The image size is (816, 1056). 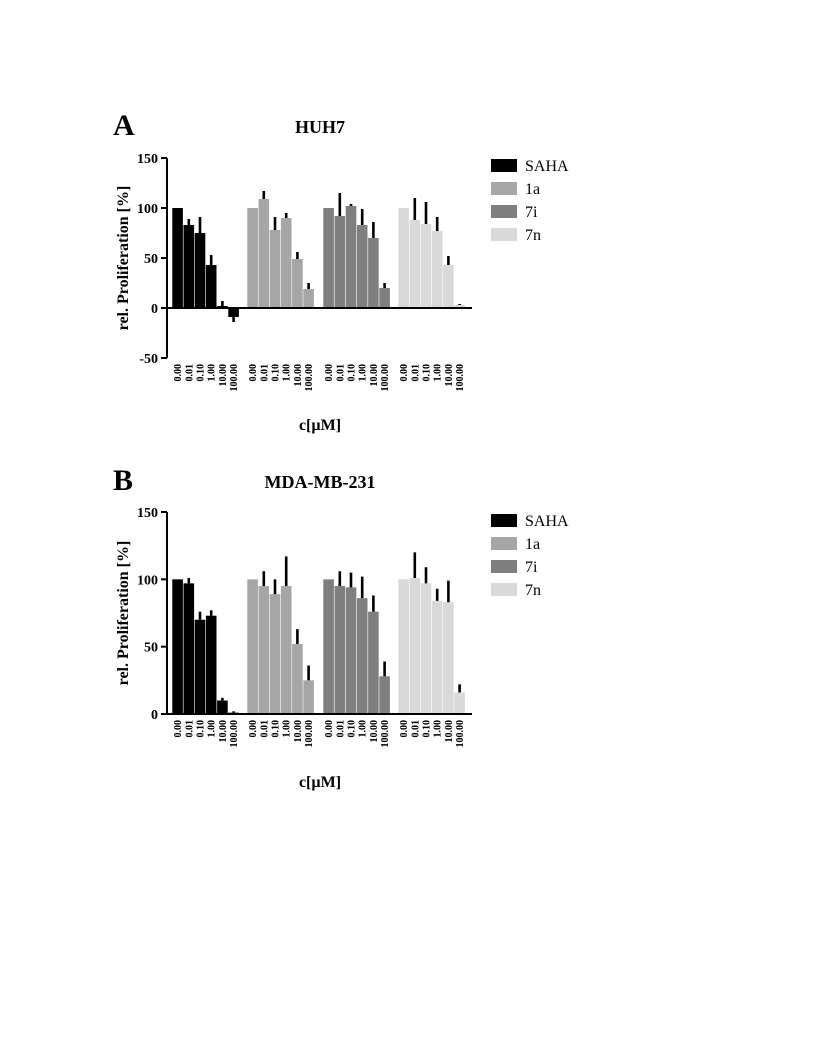 I want to click on legend-label: 7n, so click(x=533, y=590).